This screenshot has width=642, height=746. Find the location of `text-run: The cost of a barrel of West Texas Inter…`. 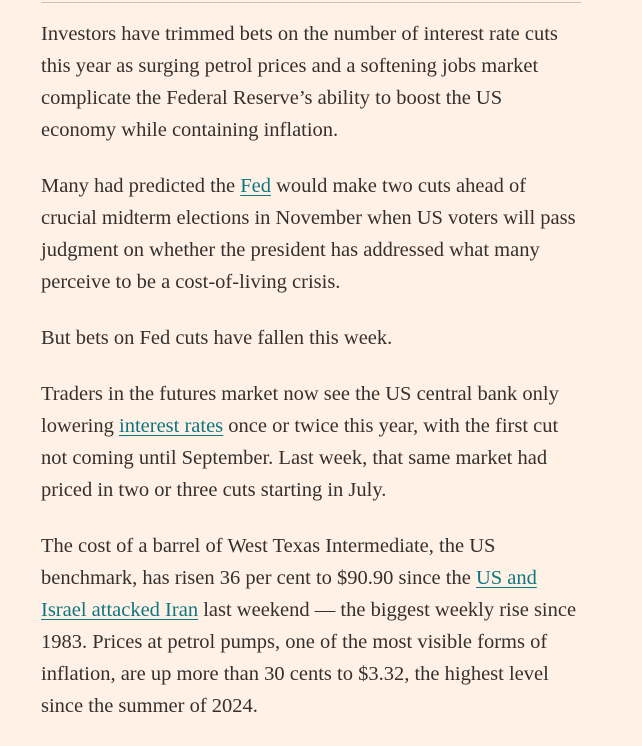

text-run: The cost of a barrel of West Texas Inter… is located at coordinates (268, 562).